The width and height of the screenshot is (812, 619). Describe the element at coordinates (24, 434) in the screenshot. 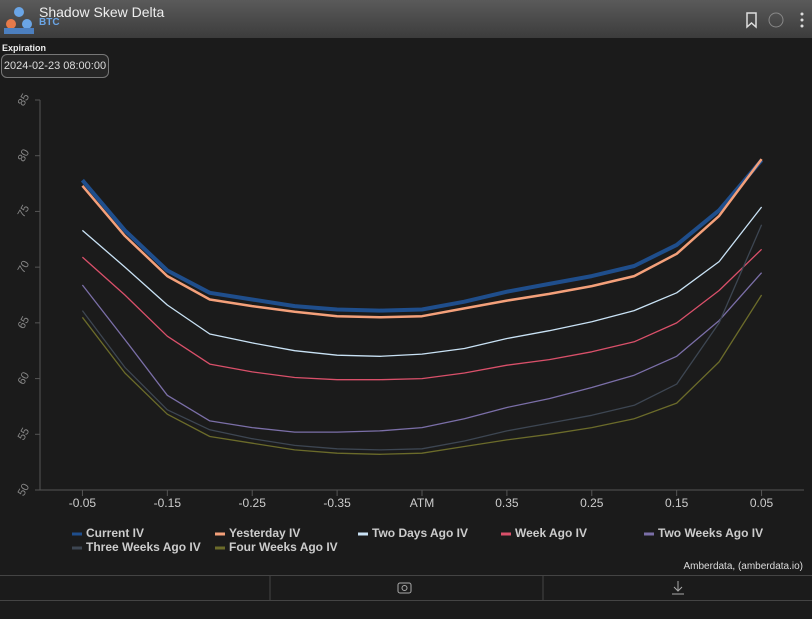

I see `y-tick-label: 55` at that location.